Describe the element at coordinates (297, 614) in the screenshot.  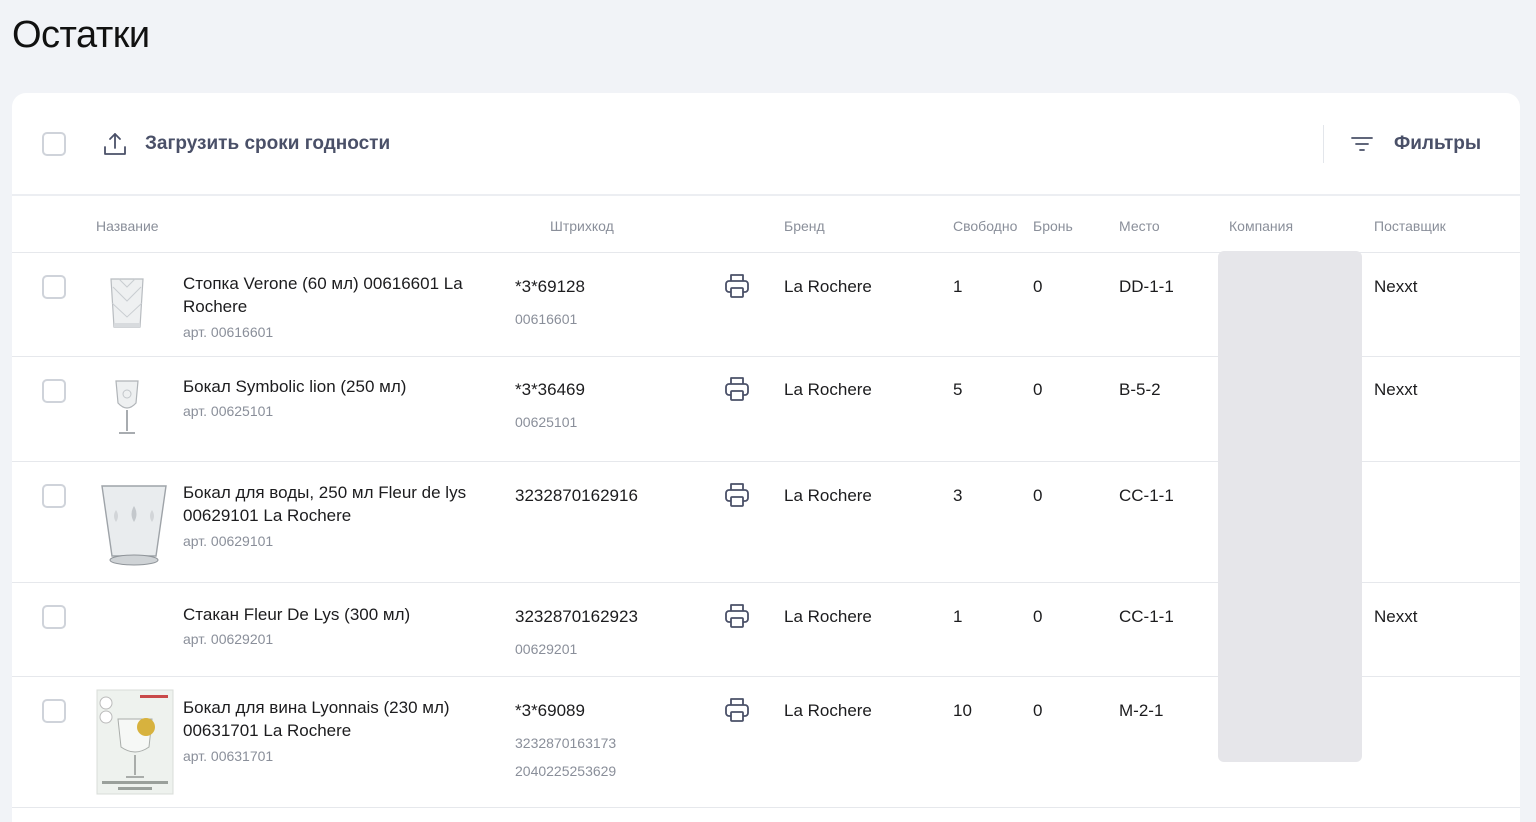
I see `product-name: Стакан Fleur De Lys (300 мл)` at that location.